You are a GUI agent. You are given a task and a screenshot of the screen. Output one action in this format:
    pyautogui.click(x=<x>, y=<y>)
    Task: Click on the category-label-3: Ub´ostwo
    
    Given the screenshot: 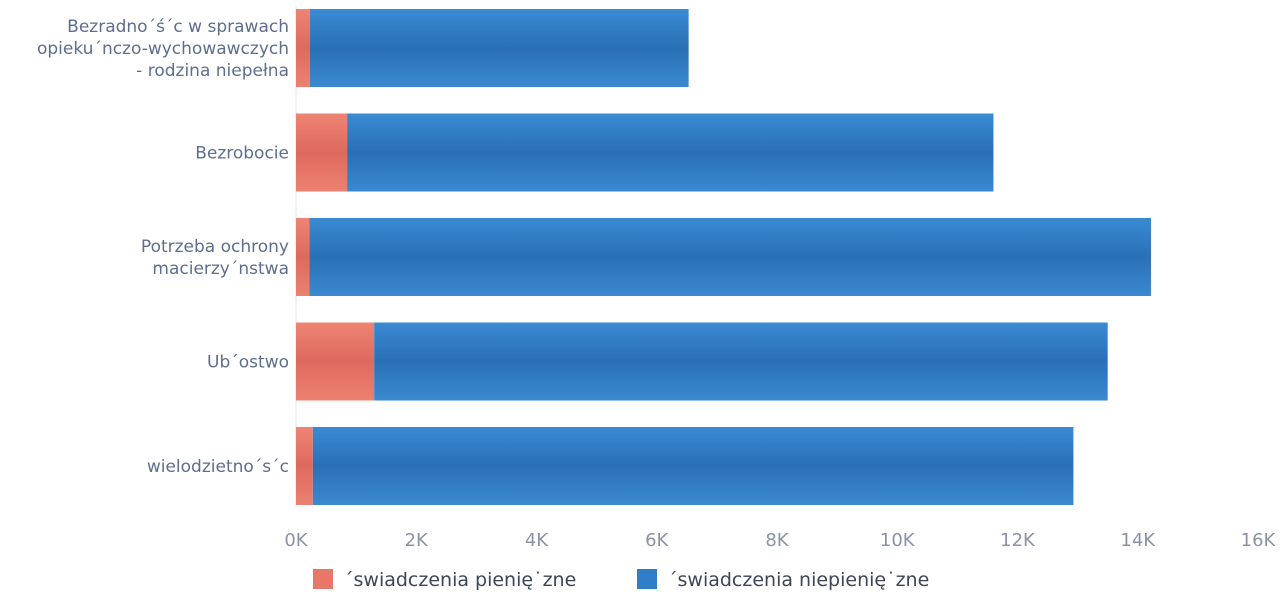 What is the action you would take?
    pyautogui.click(x=248, y=363)
    